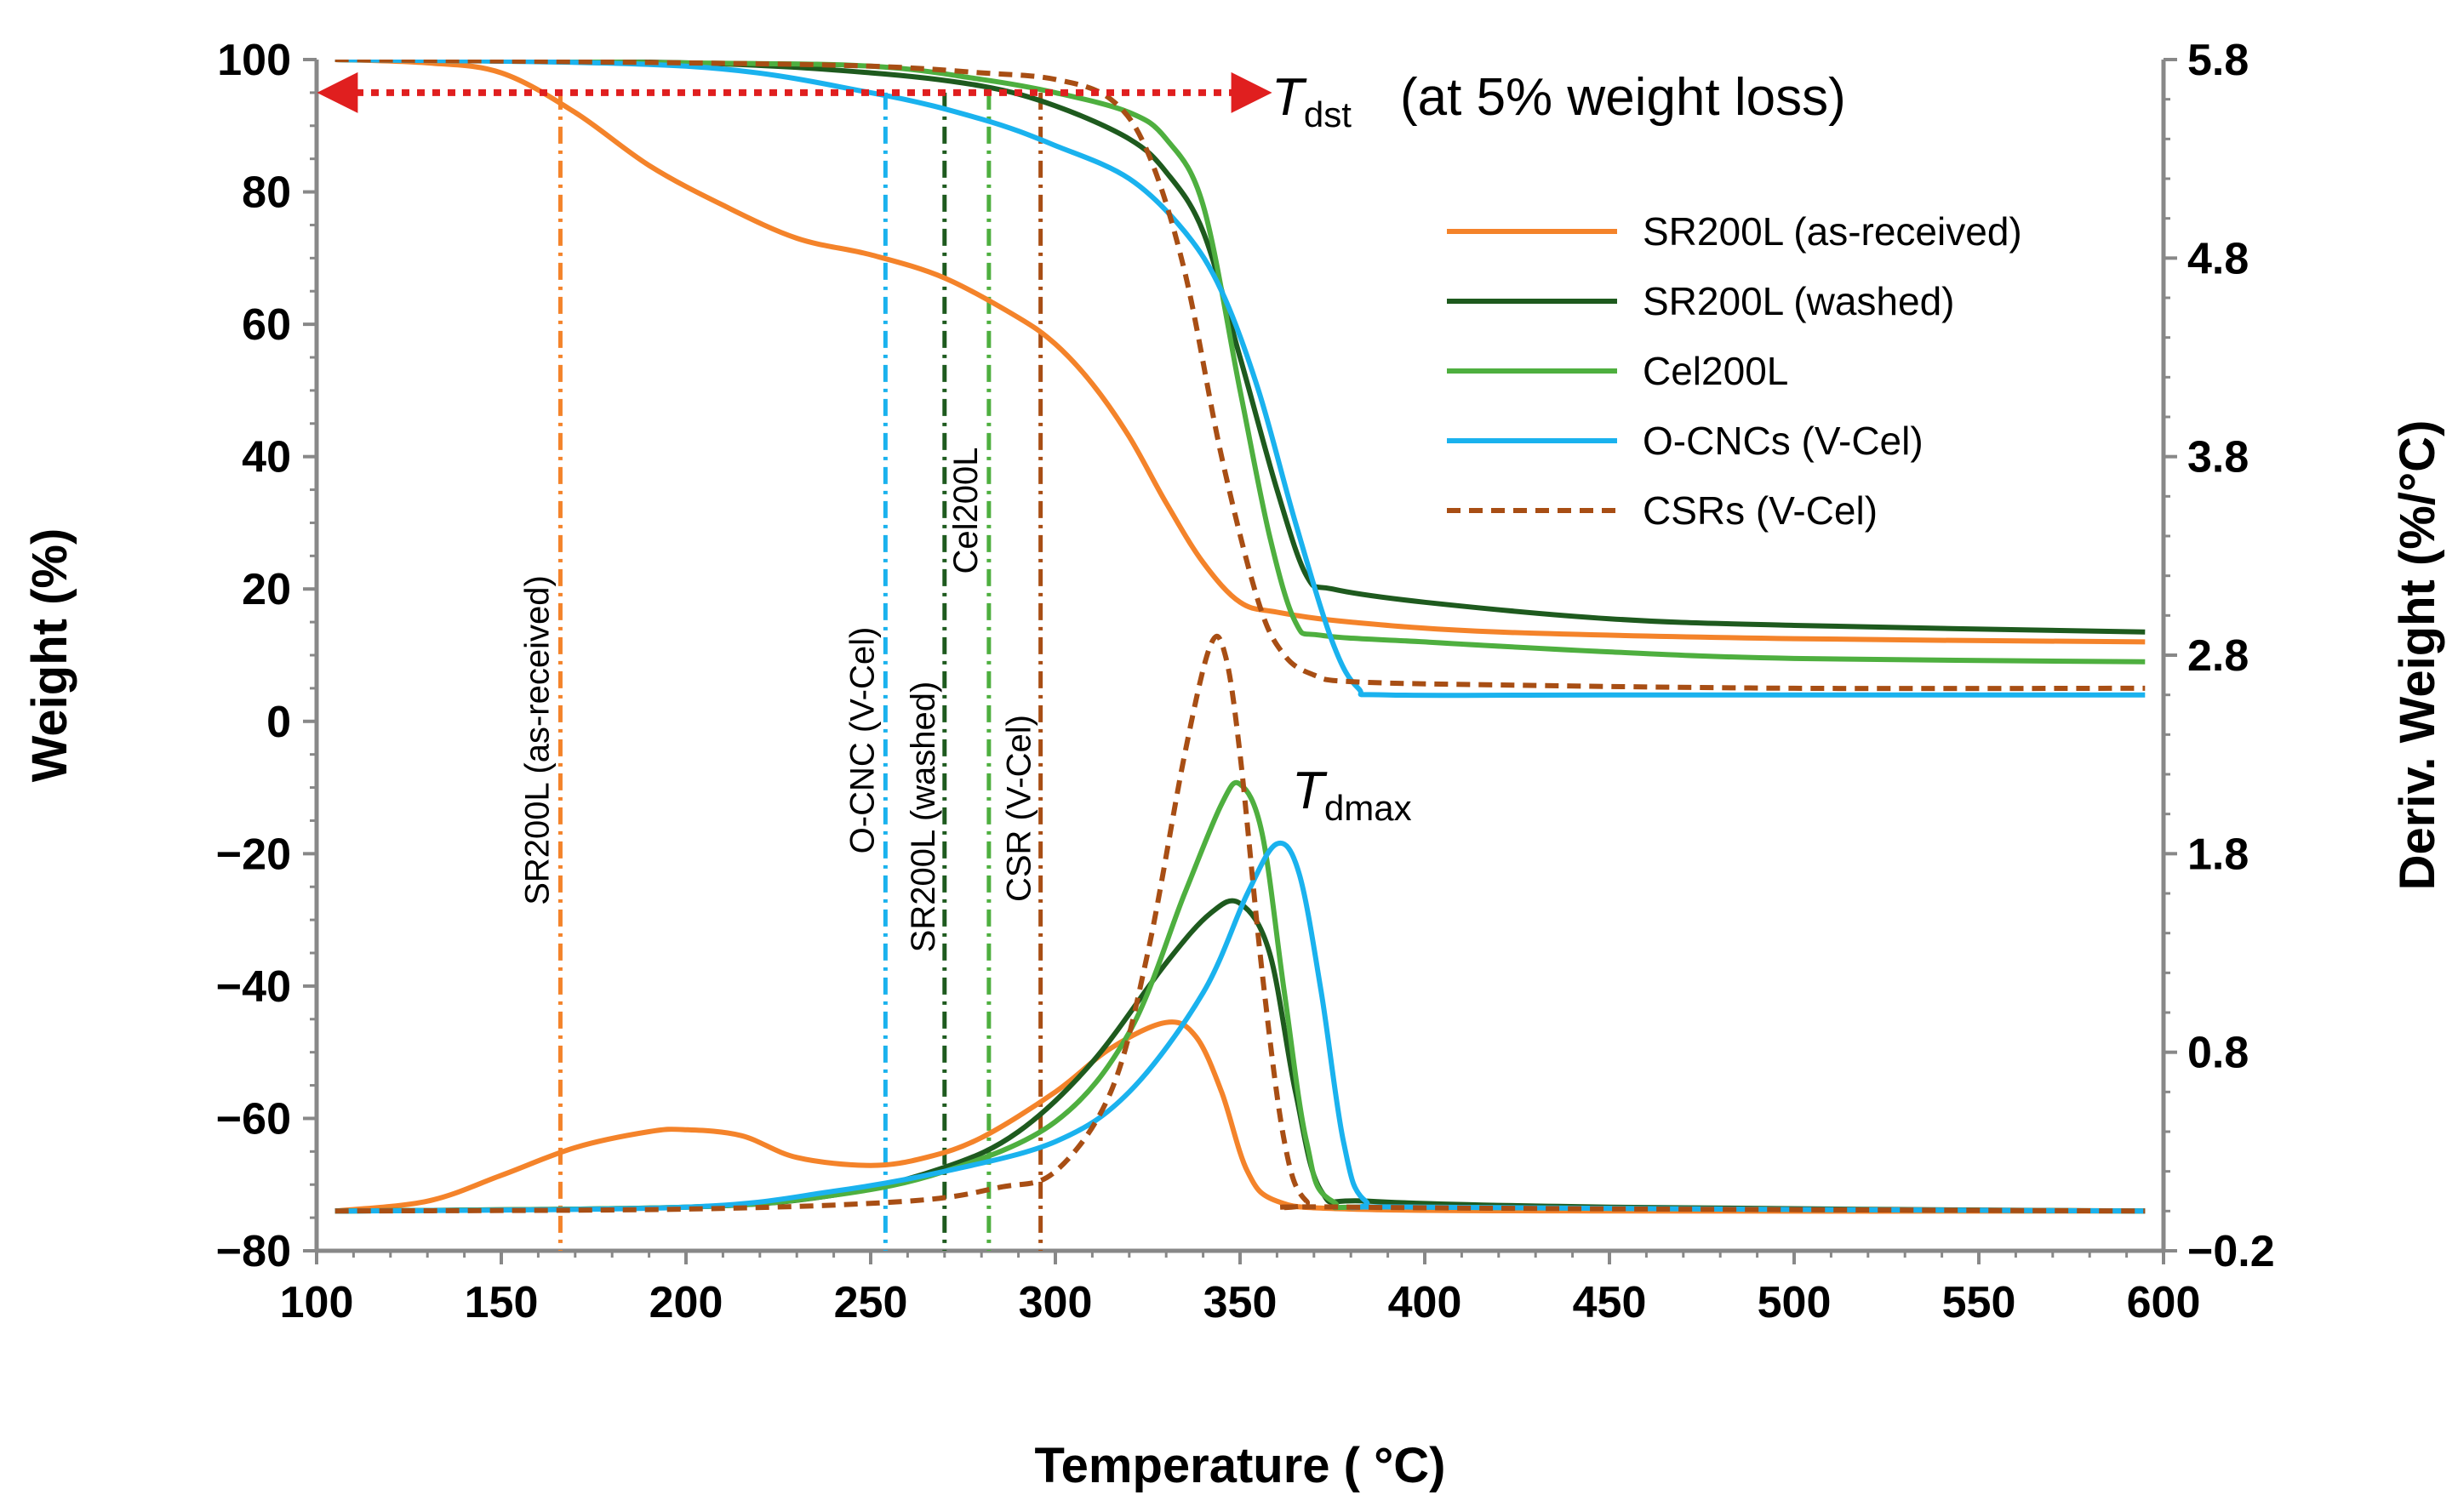  Describe the element at coordinates (2218, 457) in the screenshot. I see `y2-tick-label: 3.8` at that location.